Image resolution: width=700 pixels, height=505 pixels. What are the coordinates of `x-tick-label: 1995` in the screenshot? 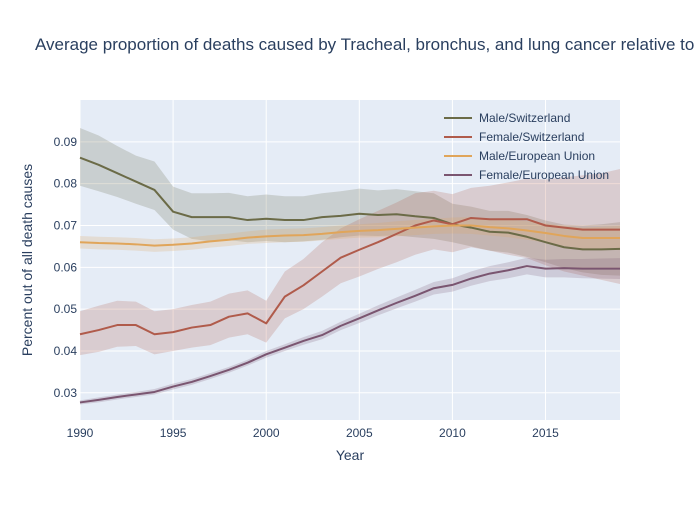 It's located at (173, 433).